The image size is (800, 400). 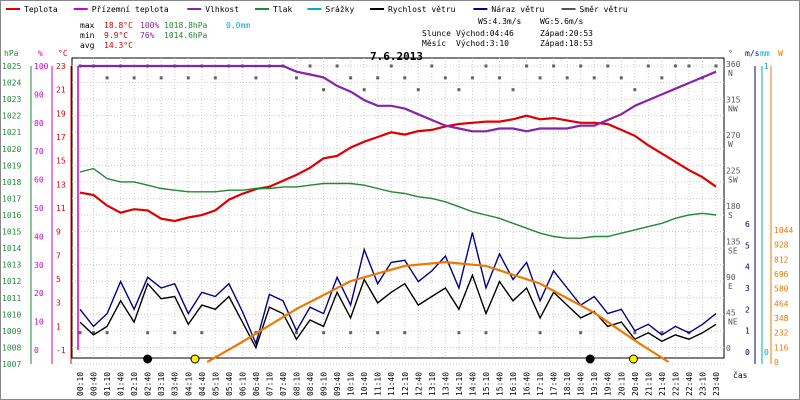 I want to click on tick-mm: 0, so click(x=766, y=352).